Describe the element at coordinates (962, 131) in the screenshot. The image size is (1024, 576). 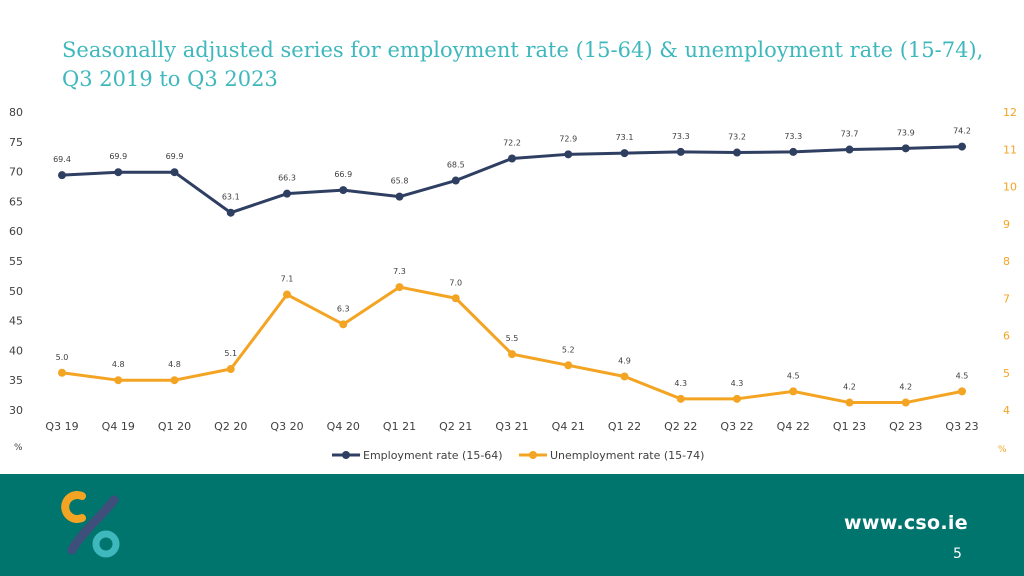
I see `data-label-employment: 74.2` at that location.